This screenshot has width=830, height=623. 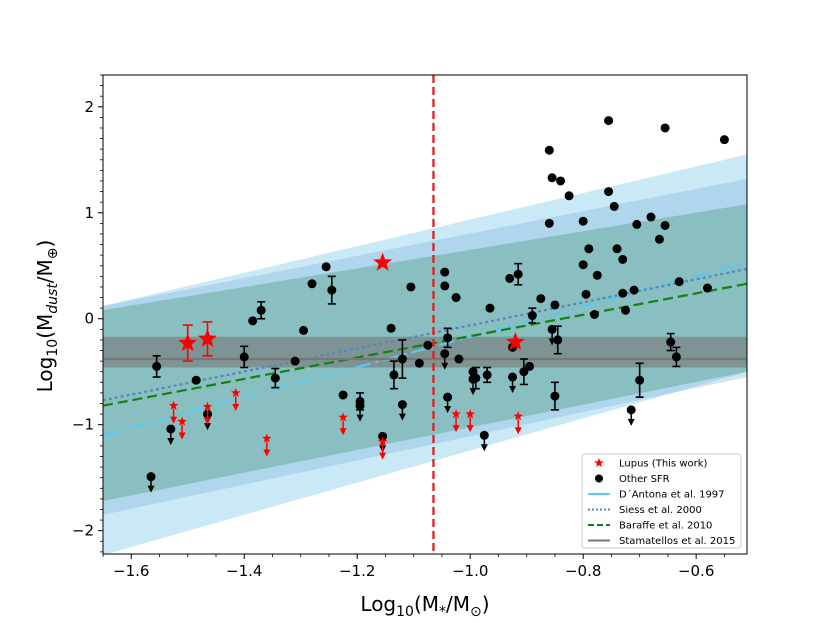 I want to click on x-tick-label: −1.2, so click(x=357, y=571).